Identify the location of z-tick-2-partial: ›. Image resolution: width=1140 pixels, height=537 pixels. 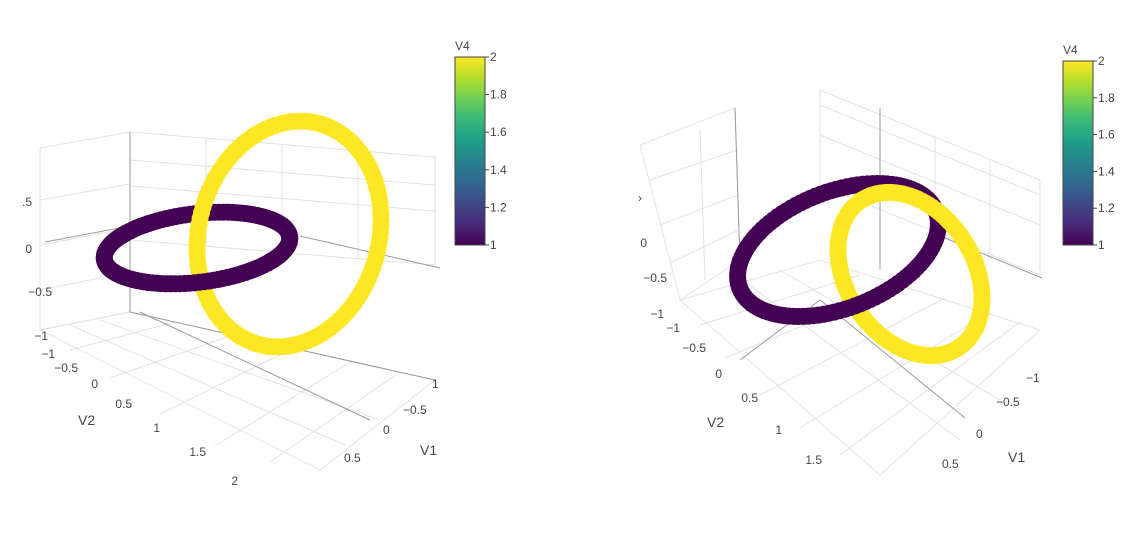
(640, 198).